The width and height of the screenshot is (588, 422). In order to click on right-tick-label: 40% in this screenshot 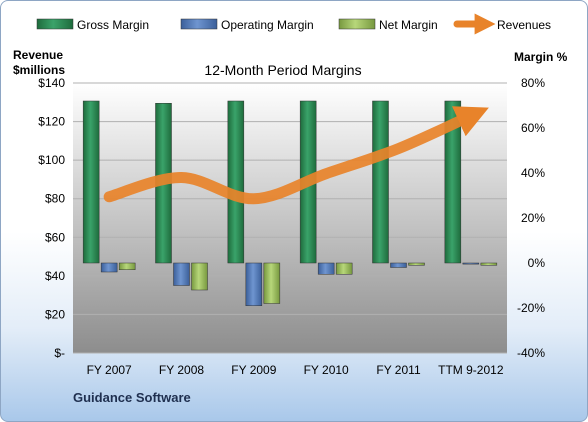, I will do `click(533, 173)`.